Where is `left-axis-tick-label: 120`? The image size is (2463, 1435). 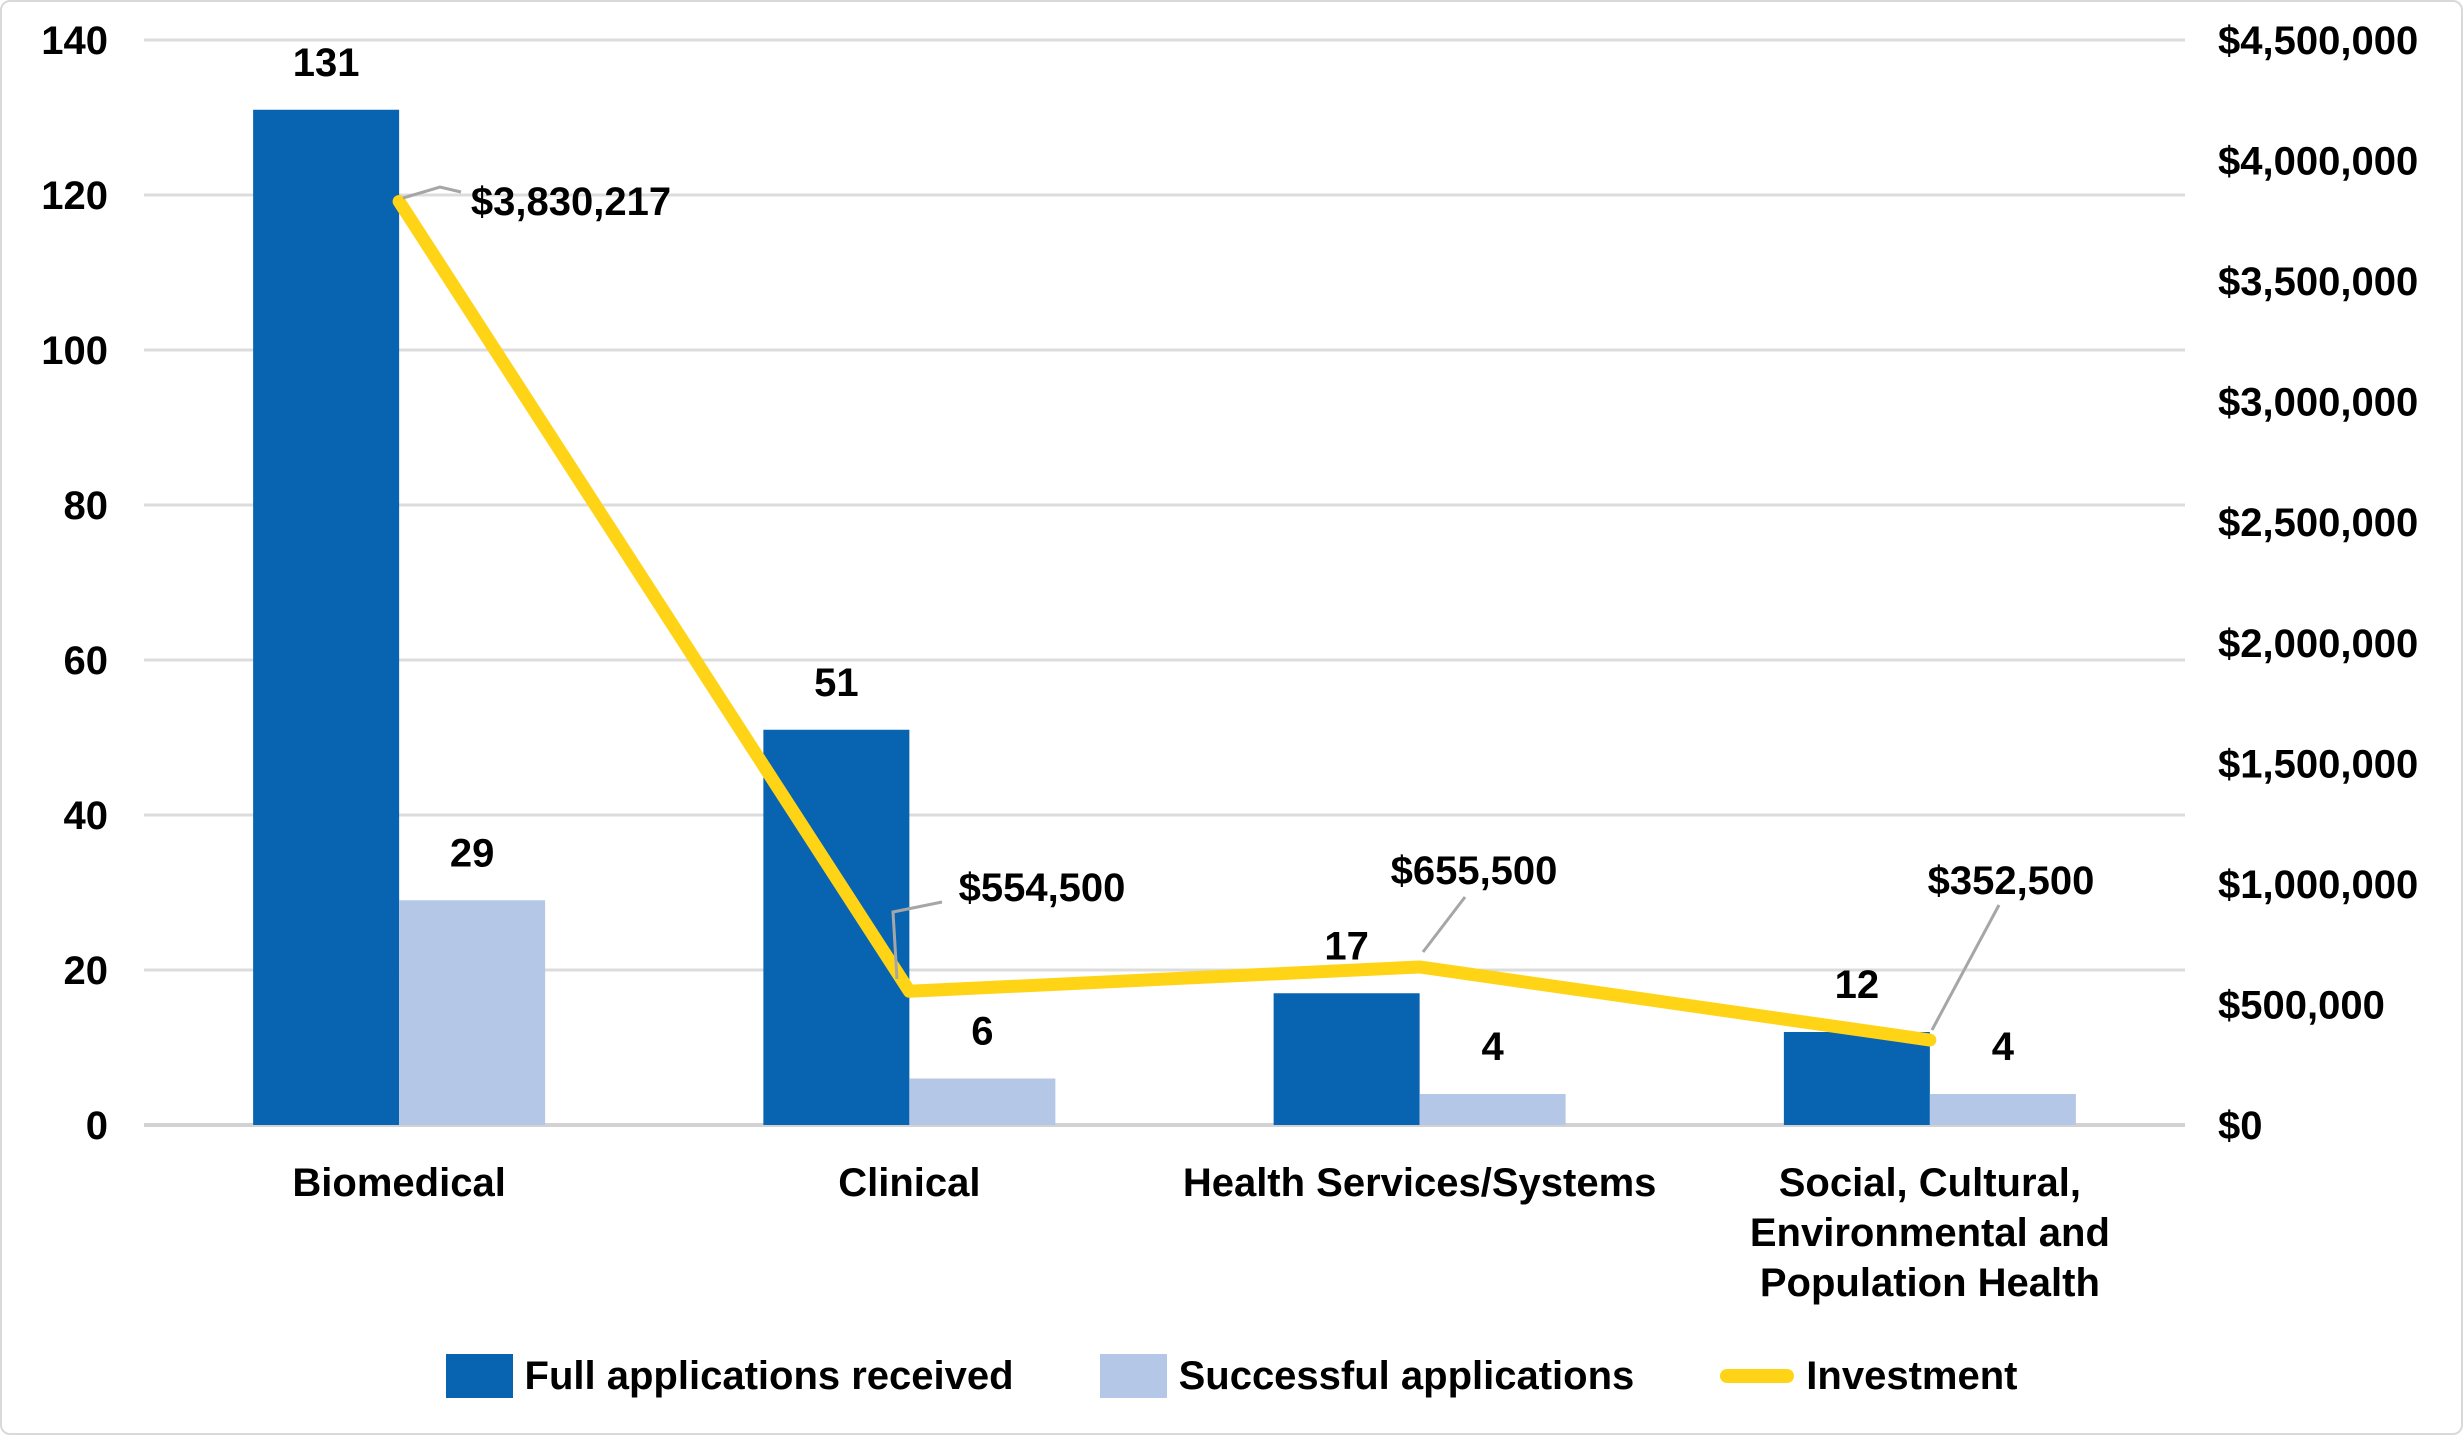 left-axis-tick-label: 120 is located at coordinates (74, 196).